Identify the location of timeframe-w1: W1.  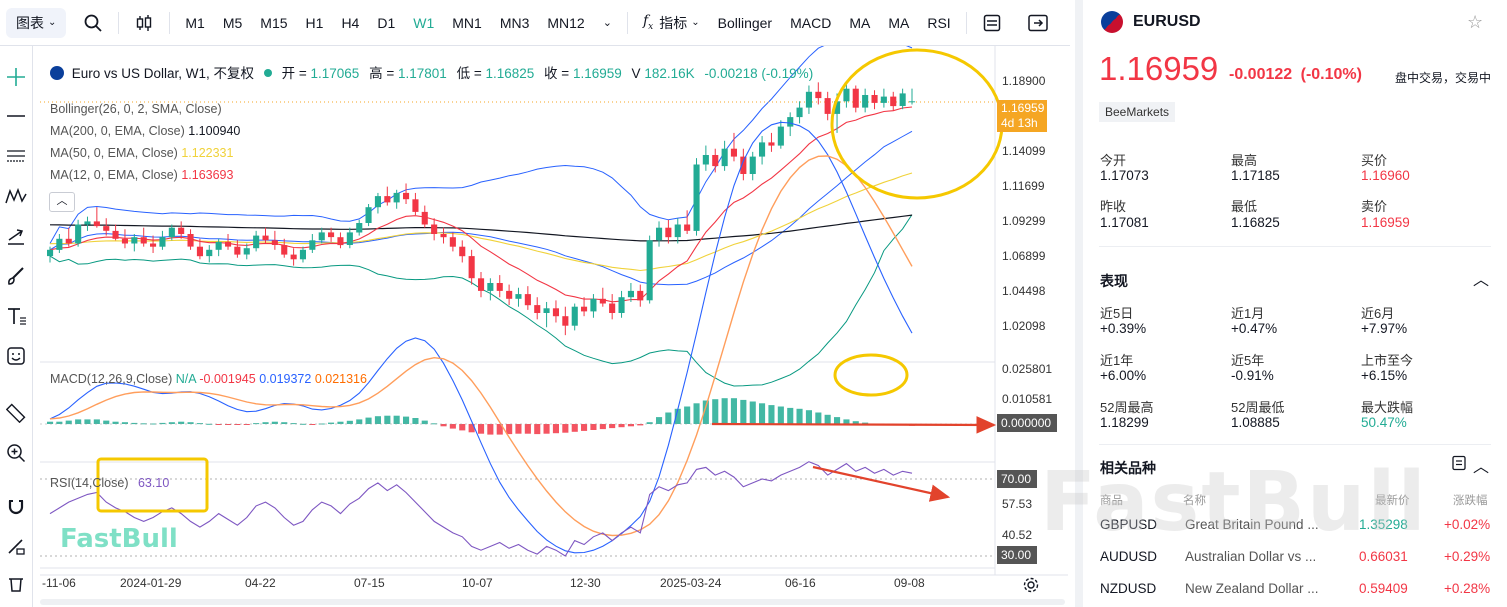
(424, 22).